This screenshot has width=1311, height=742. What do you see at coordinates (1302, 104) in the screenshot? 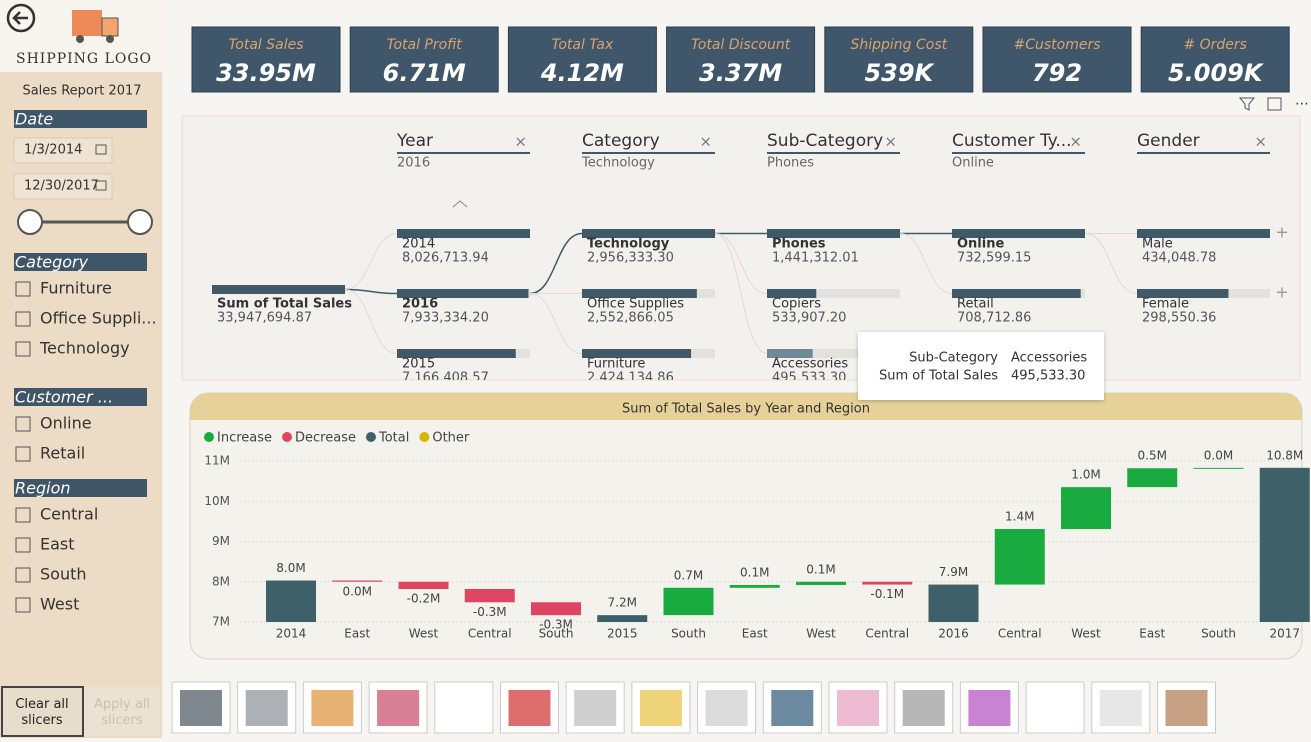
I see `more-icon: ⋯` at bounding box center [1302, 104].